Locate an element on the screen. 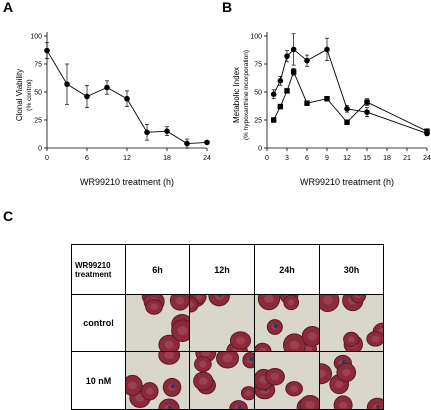 This screenshot has height=410, width=431. treatment-header: WR99210 treatment is located at coordinates (98, 269).